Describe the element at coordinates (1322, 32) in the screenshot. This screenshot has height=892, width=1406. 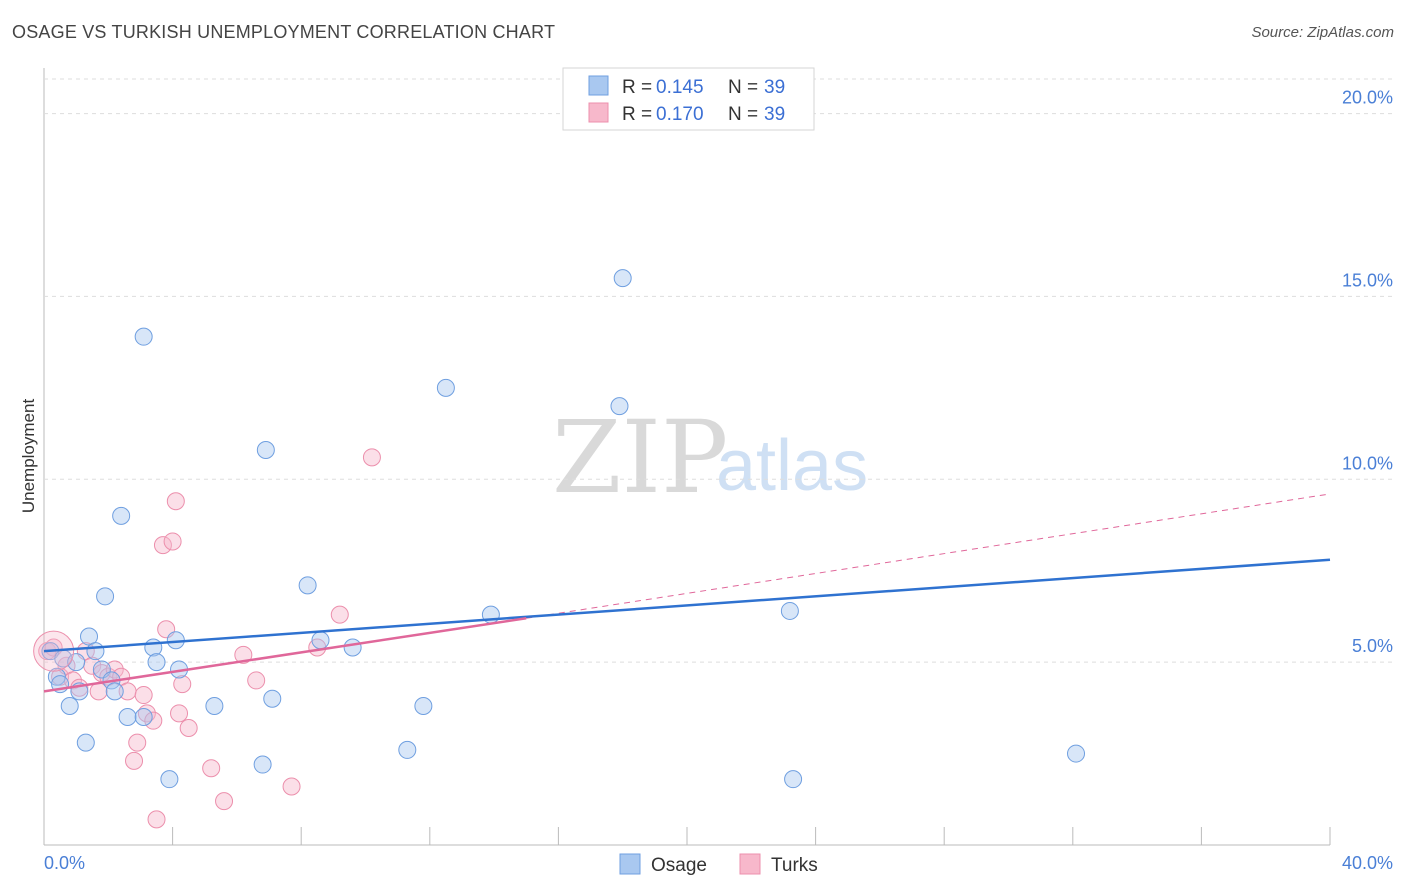
I see `source-label: Source: ZipAtlas.com` at that location.